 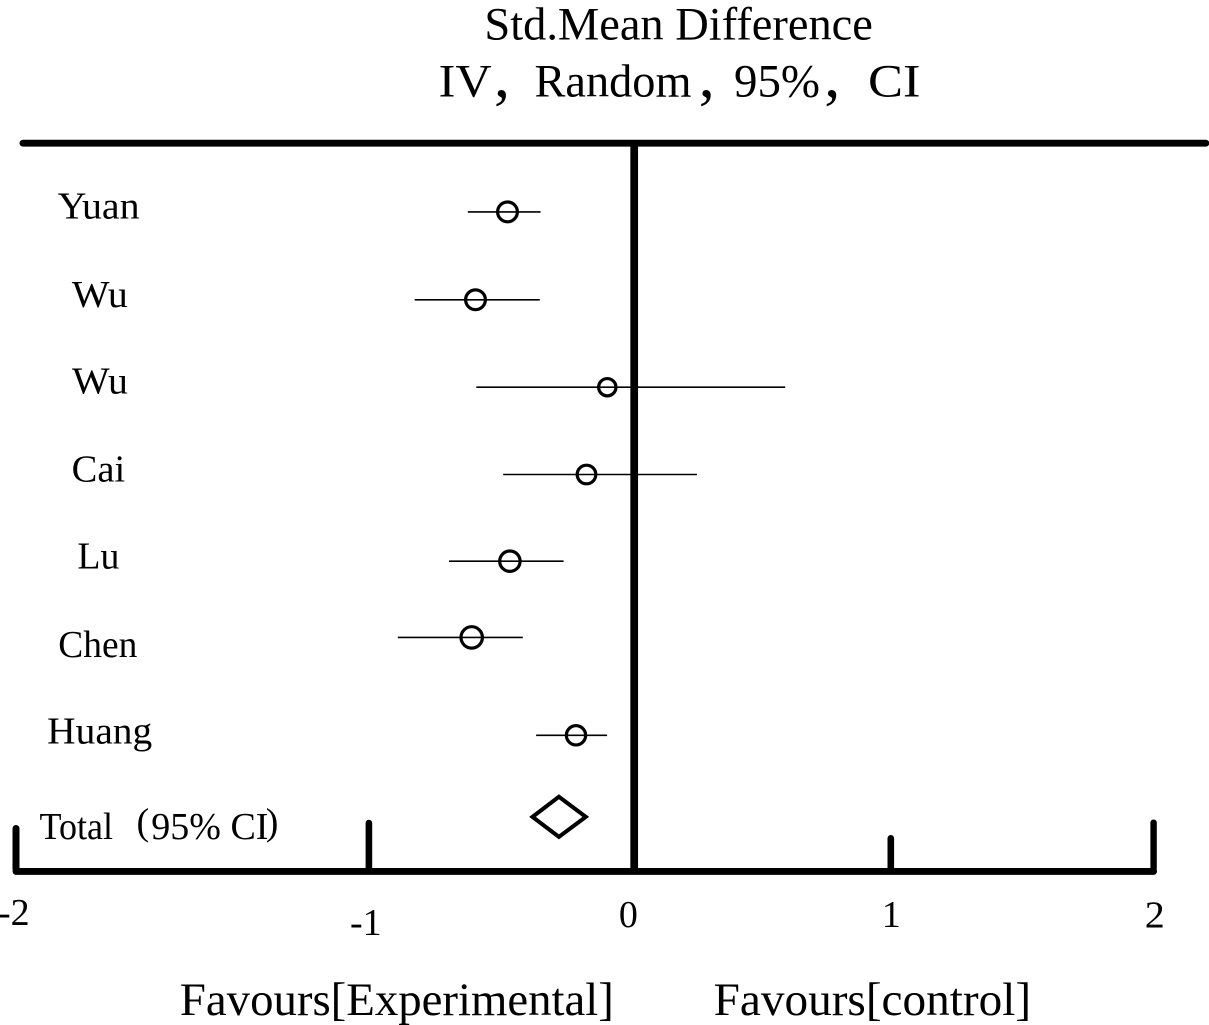 I want to click on svg-text: Huang, so click(x=99, y=732).